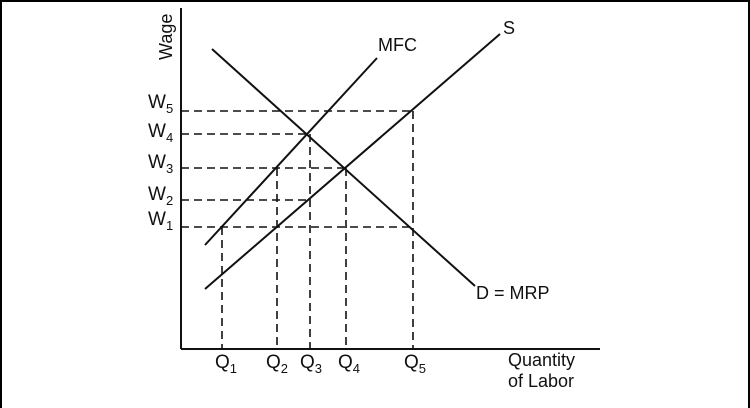 This screenshot has height=408, width=750. I want to click on quantity-label-q5: Q5, so click(415, 364).